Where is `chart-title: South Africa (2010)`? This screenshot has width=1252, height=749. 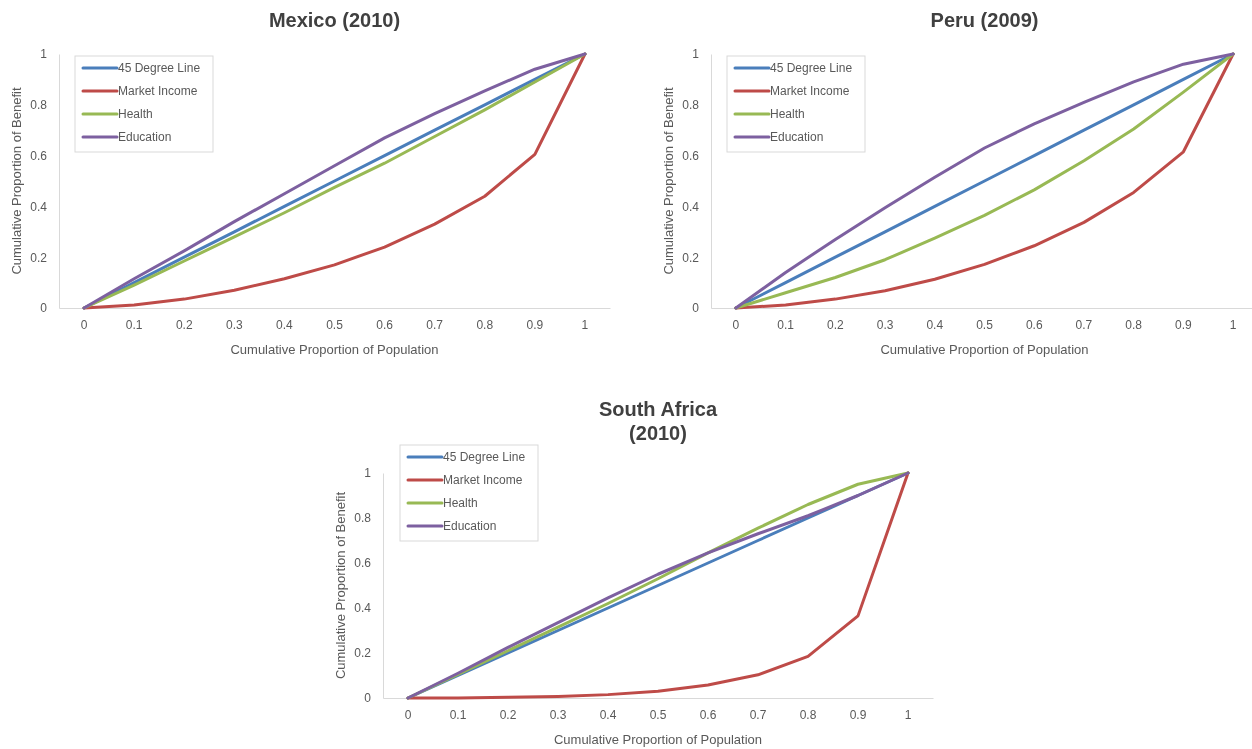 chart-title: South Africa (2010) is located at coordinates (658, 421).